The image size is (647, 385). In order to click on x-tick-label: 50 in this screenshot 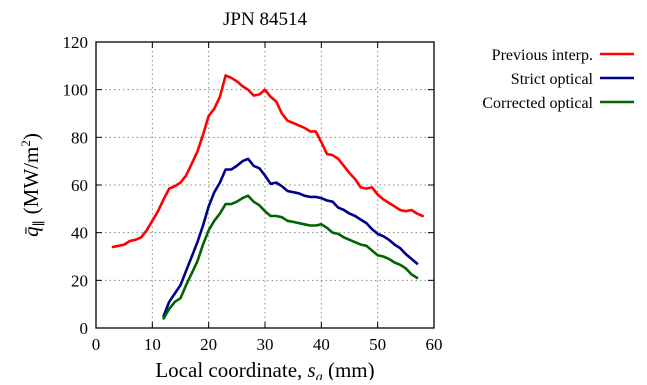, I will do `click(377, 344)`.